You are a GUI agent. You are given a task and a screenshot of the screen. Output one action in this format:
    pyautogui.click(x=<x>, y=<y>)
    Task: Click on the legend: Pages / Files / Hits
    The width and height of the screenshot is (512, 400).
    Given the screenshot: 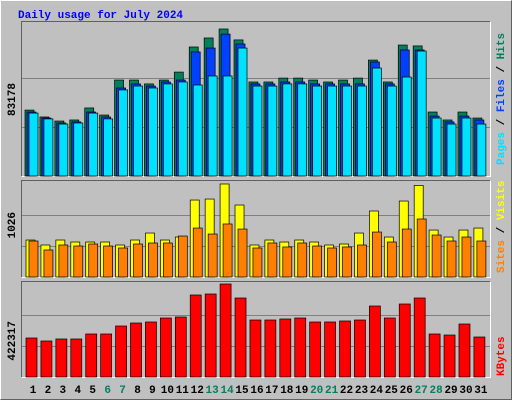 What is the action you would take?
    pyautogui.click(x=502, y=99)
    